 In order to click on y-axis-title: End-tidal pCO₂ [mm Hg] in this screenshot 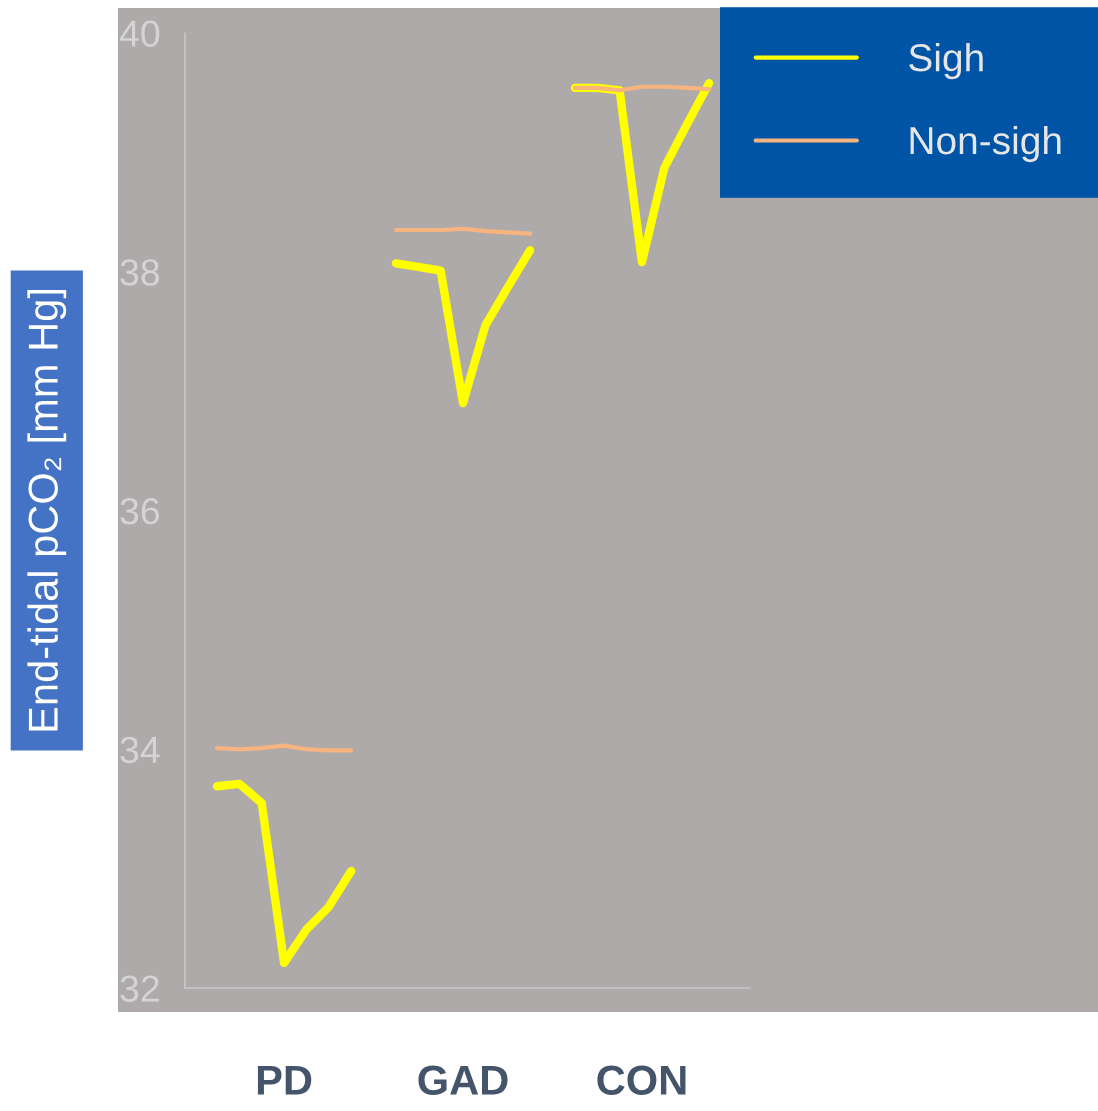, I will do `click(47, 510)`.